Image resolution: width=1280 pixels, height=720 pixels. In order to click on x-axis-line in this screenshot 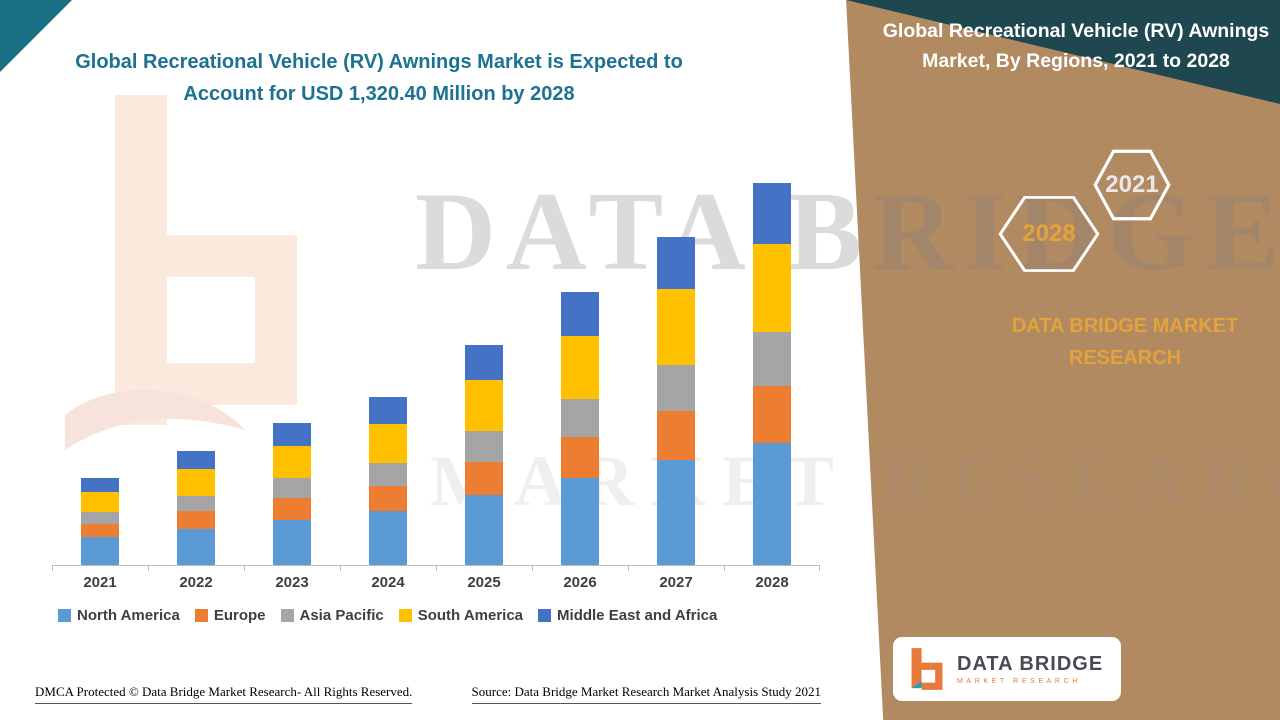, I will do `click(436, 568)`.